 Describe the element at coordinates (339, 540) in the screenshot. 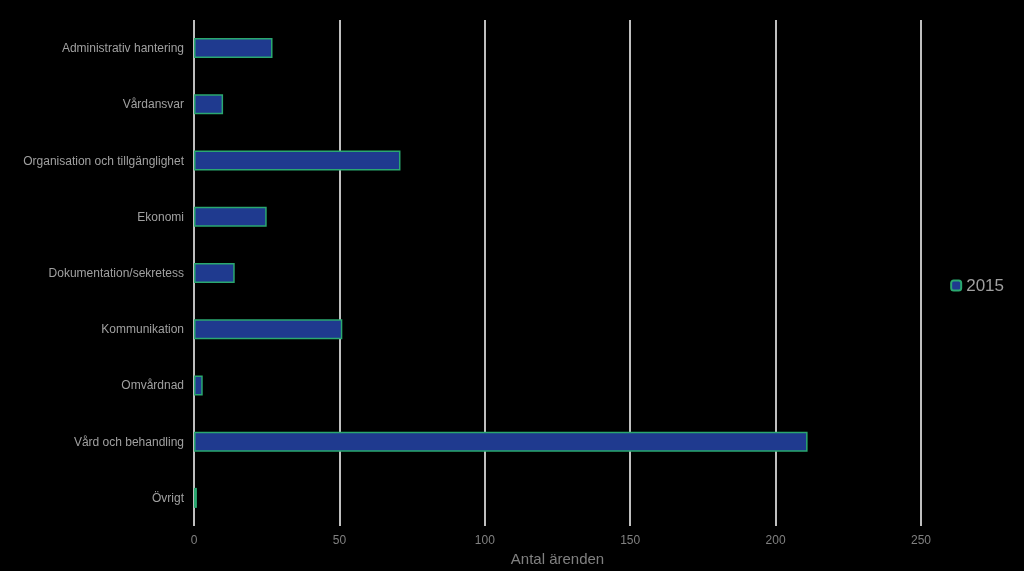

I see `x-tick-label: 50` at that location.